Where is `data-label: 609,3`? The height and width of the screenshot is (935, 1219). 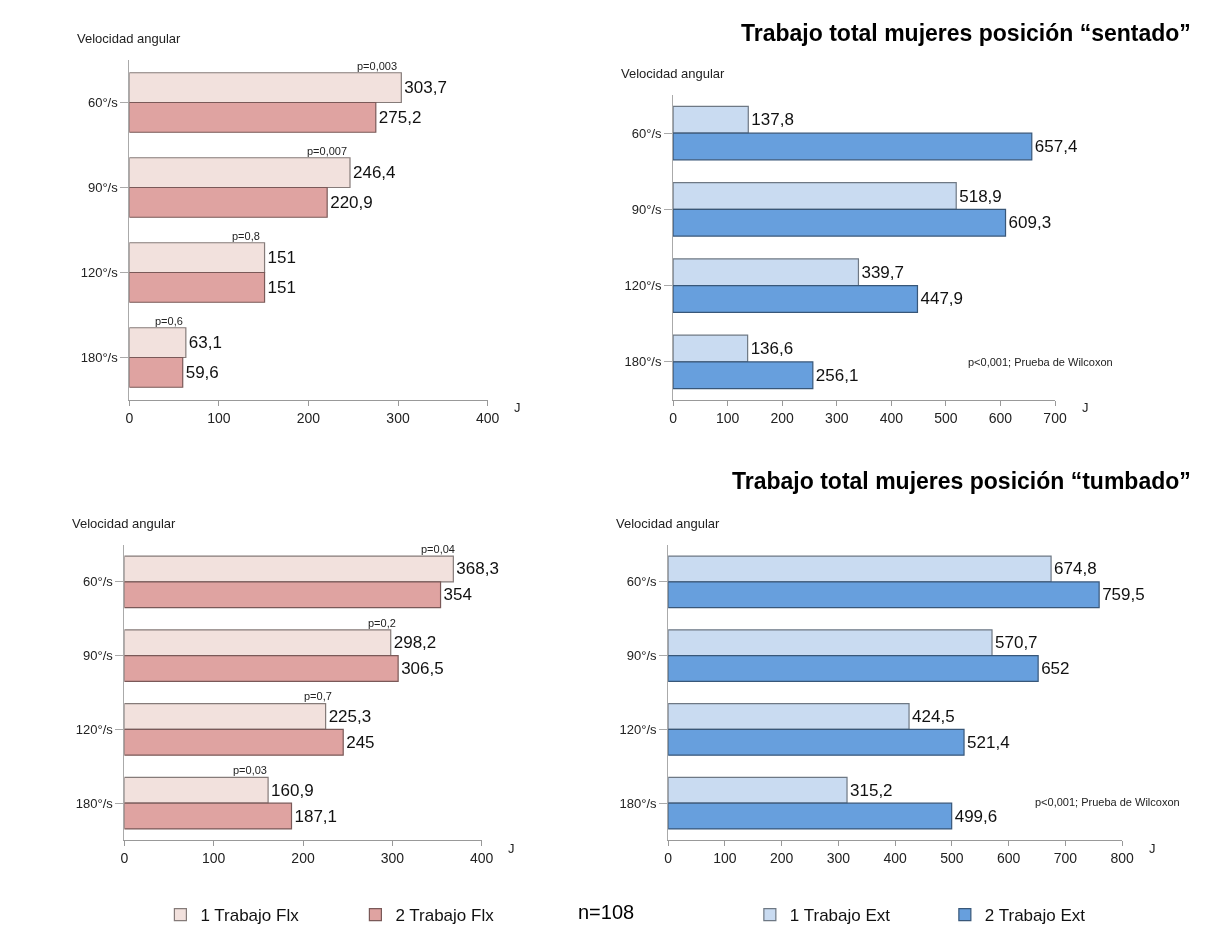 data-label: 609,3 is located at coordinates (1030, 223).